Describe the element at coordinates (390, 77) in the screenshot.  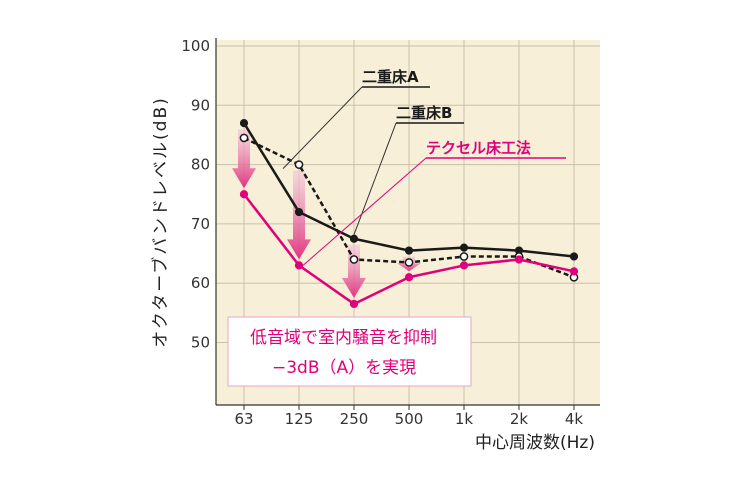
I see `legend-text-a: 二重床A` at that location.